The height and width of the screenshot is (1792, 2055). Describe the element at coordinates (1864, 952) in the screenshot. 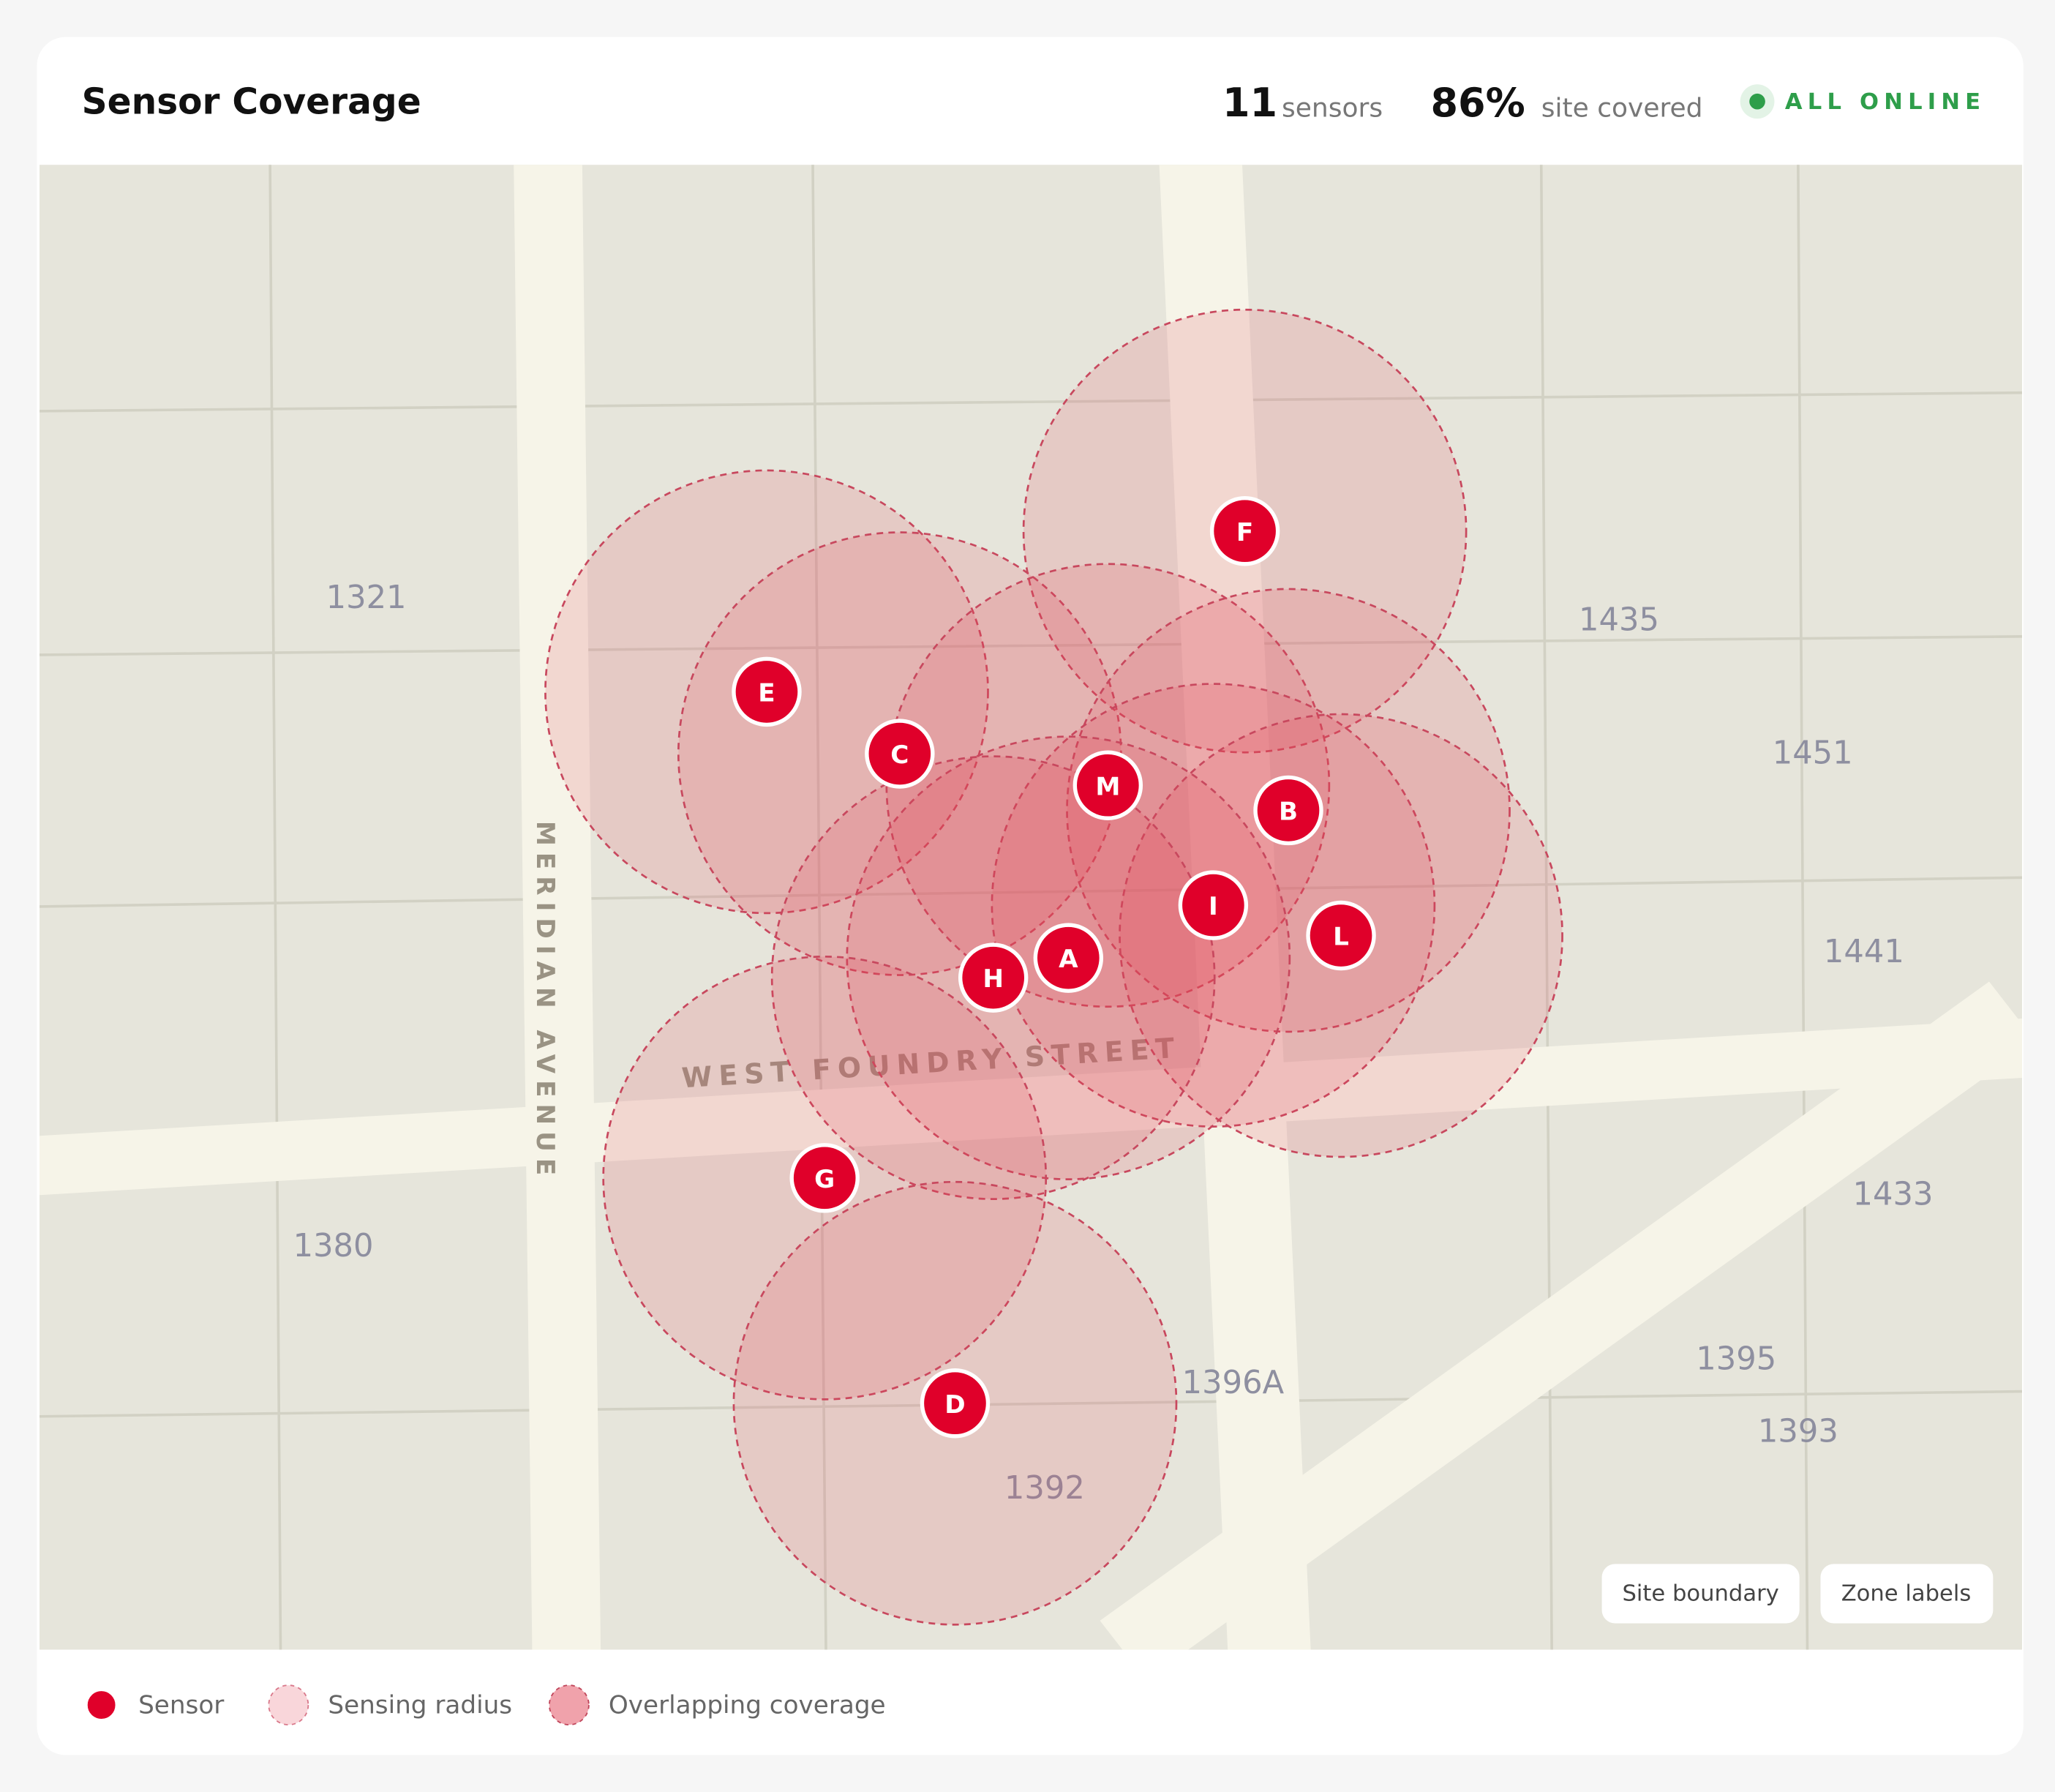

I see `lot-label: 1441` at that location.